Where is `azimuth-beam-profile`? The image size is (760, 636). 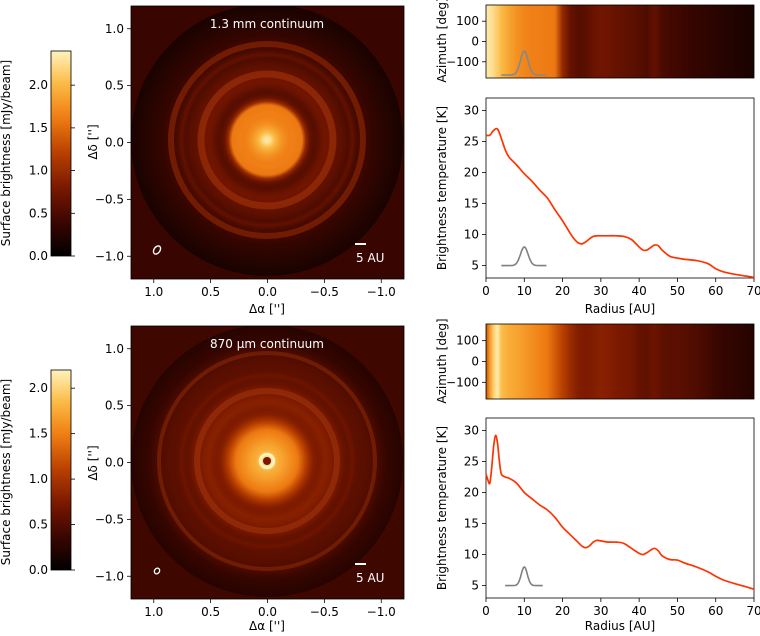
azimuth-beam-profile is located at coordinates (524, 63).